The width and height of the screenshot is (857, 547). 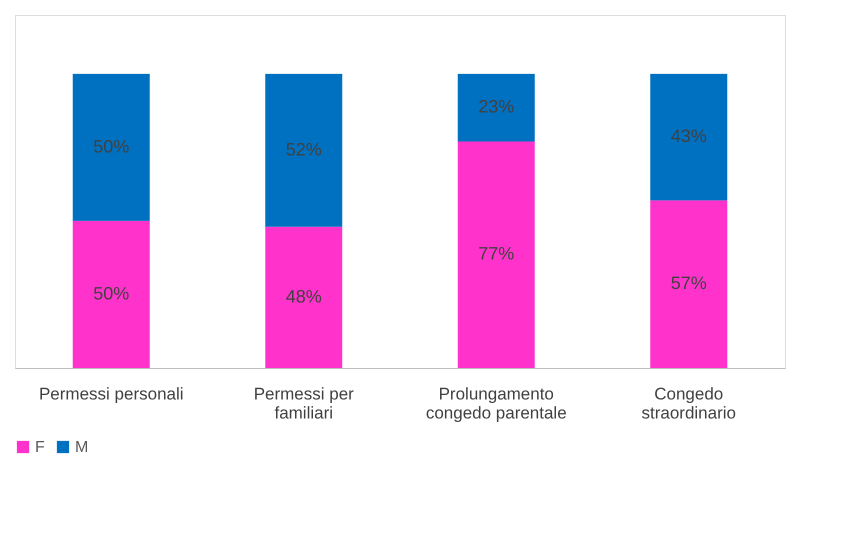 I want to click on x-tick-label: Permessi personali, so click(x=111, y=394).